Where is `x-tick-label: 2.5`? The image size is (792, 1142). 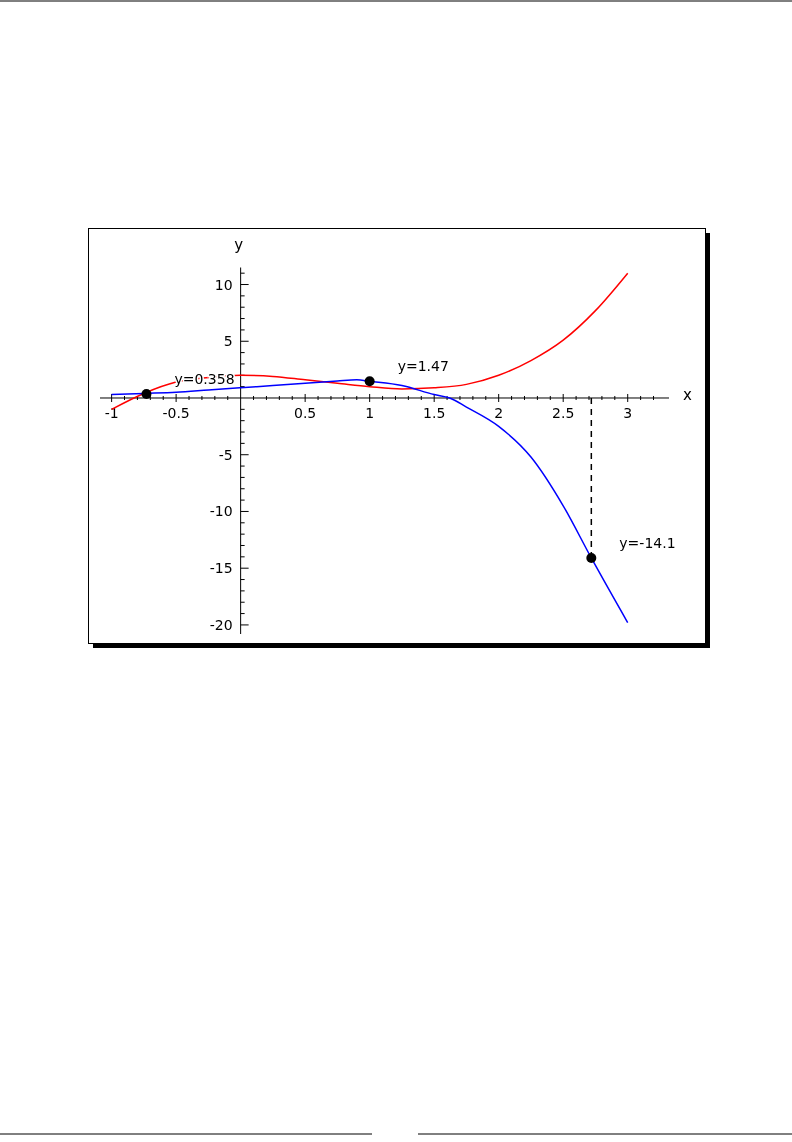 x-tick-label: 2.5 is located at coordinates (563, 412).